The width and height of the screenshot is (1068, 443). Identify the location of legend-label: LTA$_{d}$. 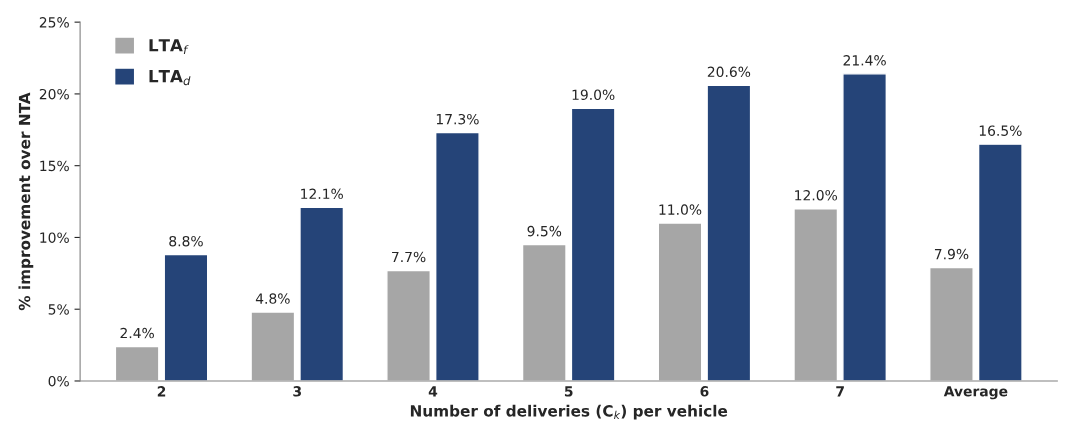
(170, 78).